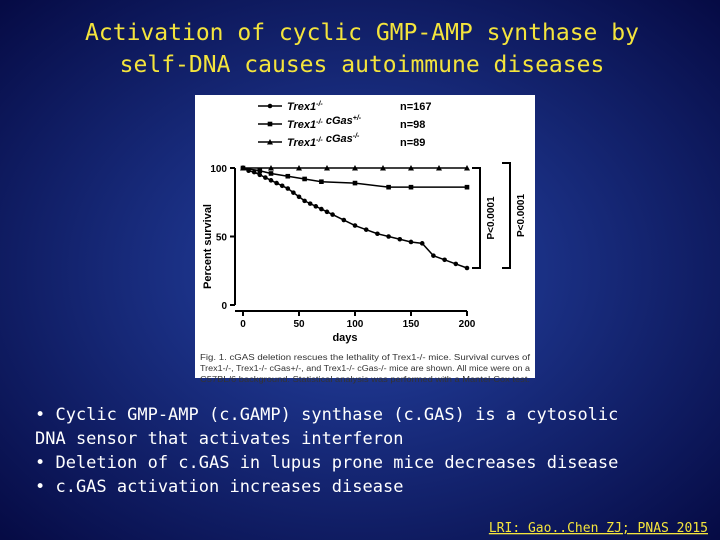 The height and width of the screenshot is (540, 720). I want to click on legend-n: n=98, so click(412, 125).